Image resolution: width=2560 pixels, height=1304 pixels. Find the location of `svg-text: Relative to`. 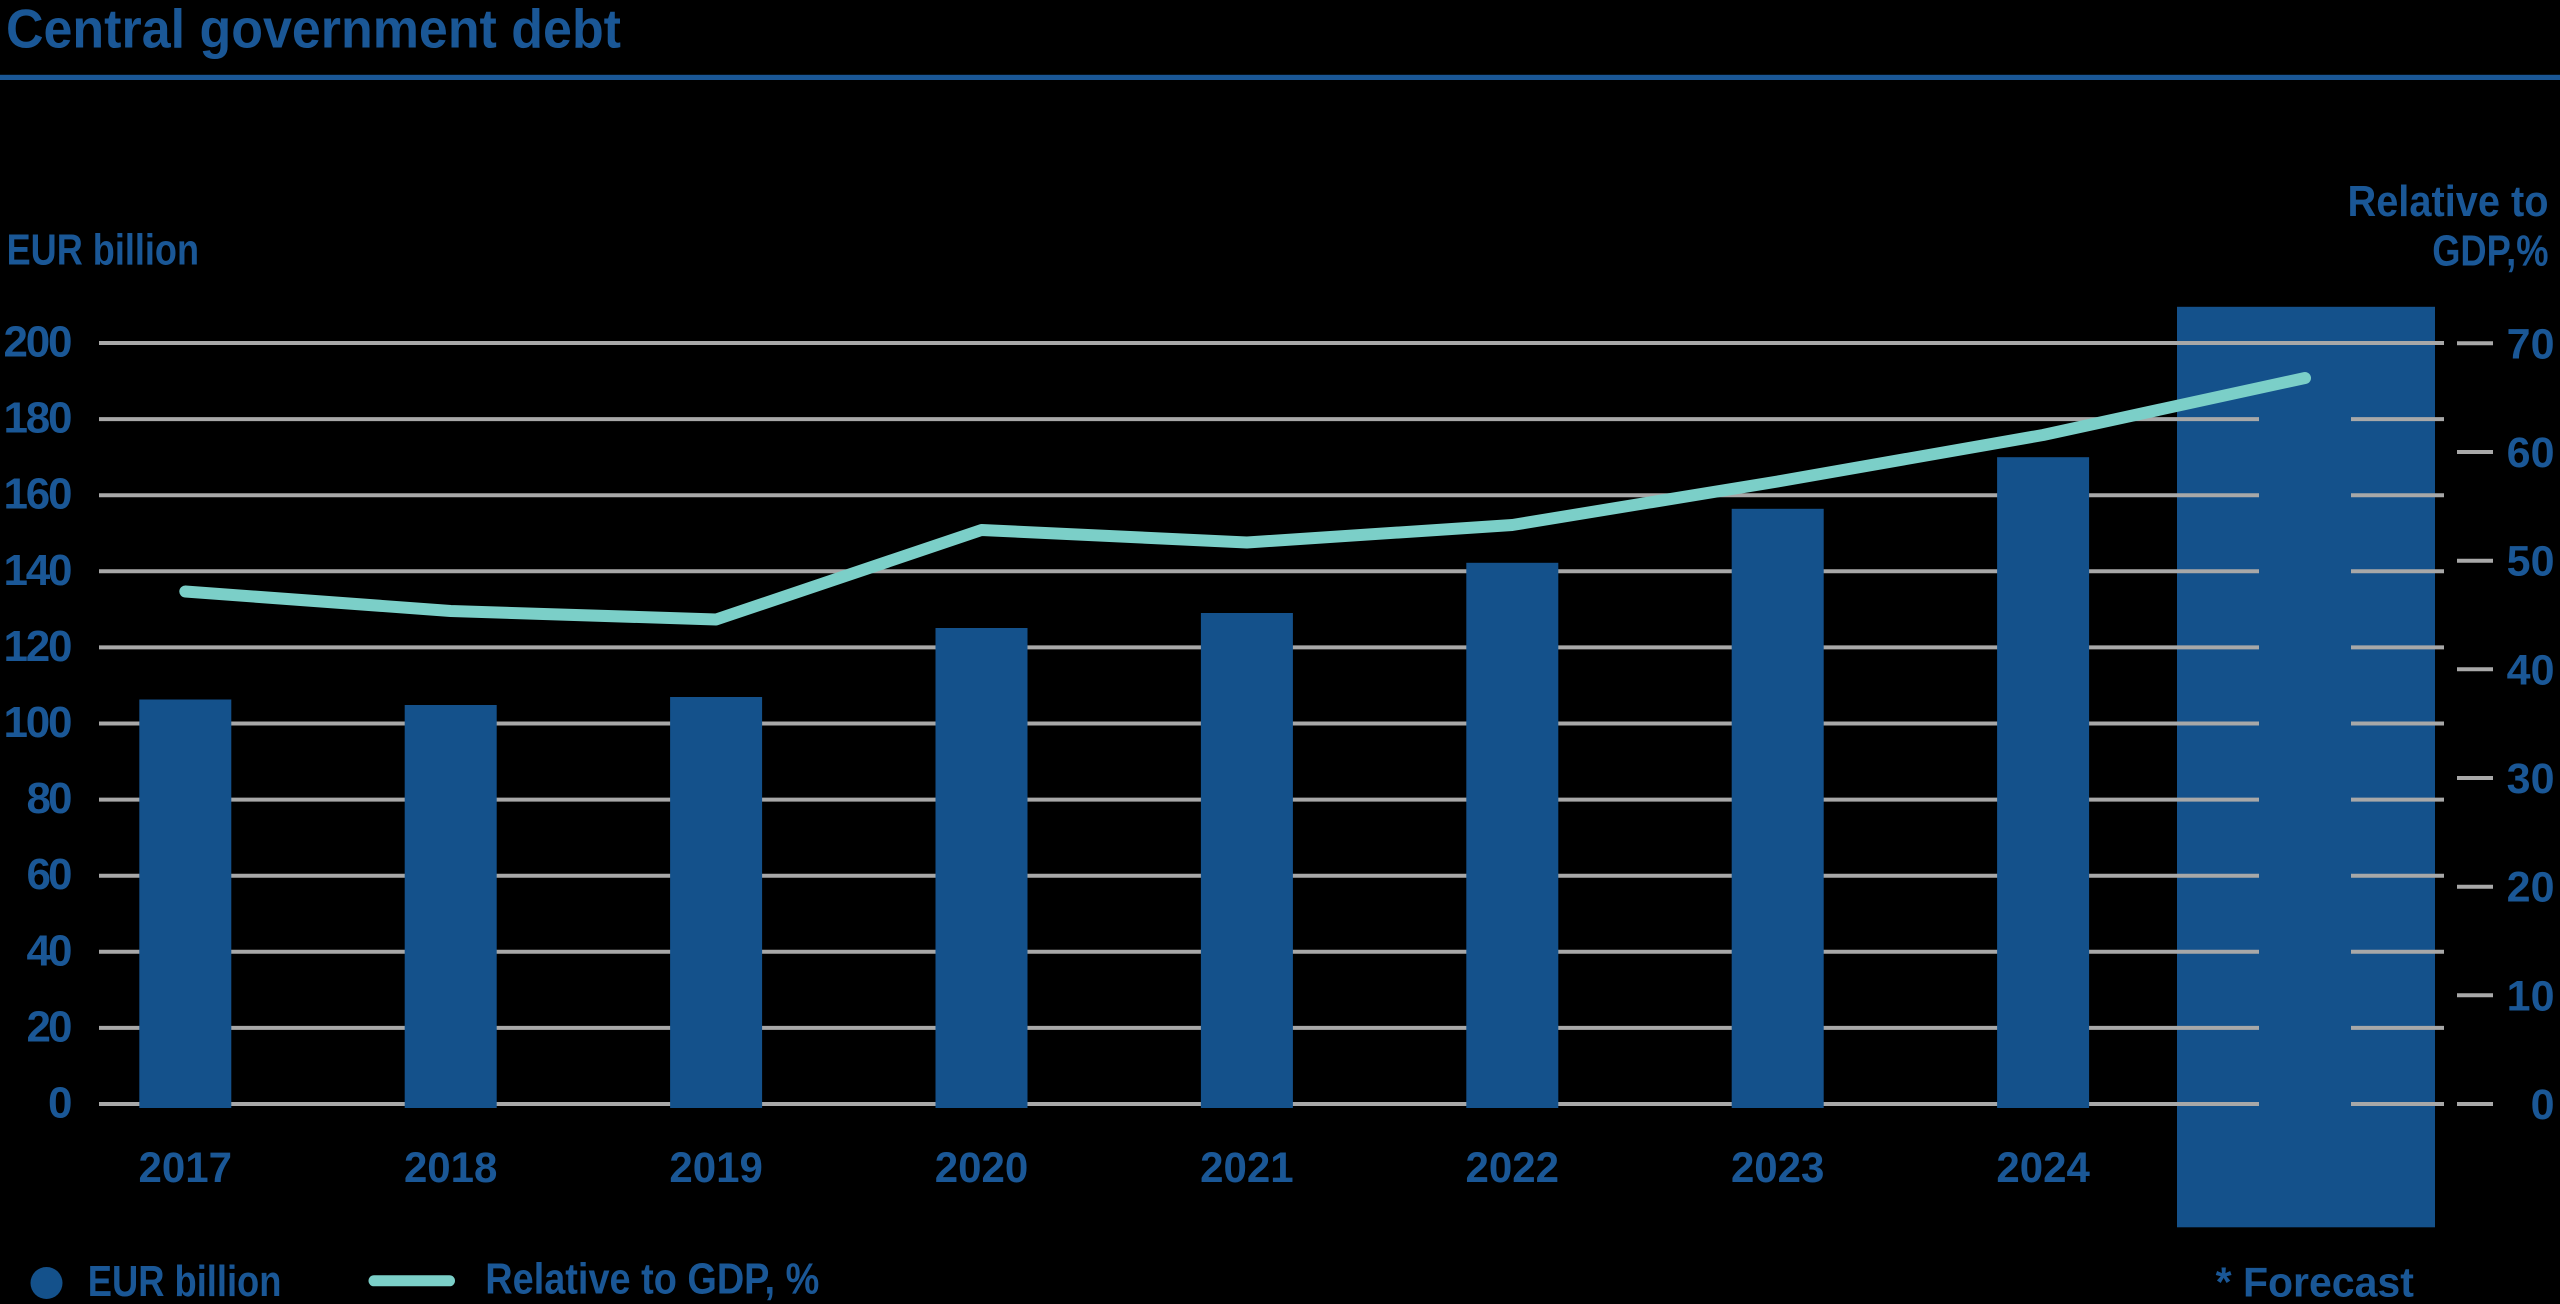

svg-text: Relative to is located at coordinates (2448, 201).